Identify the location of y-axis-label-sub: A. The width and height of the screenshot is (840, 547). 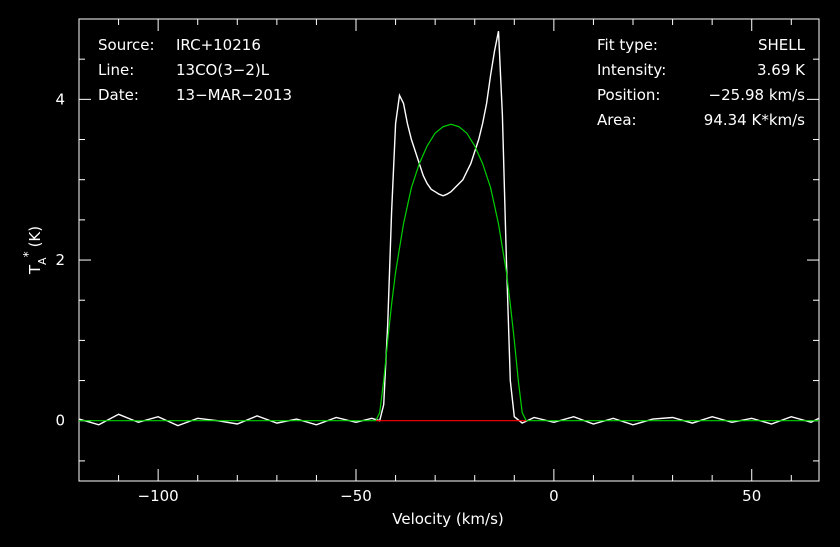
(42, 261).